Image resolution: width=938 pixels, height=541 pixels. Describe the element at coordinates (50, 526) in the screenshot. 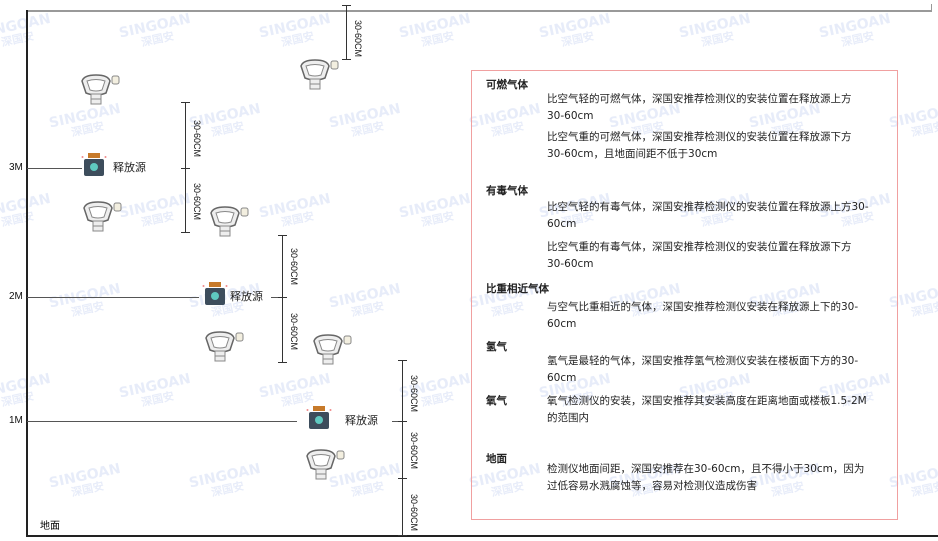

I see `ground-label: 地面` at that location.